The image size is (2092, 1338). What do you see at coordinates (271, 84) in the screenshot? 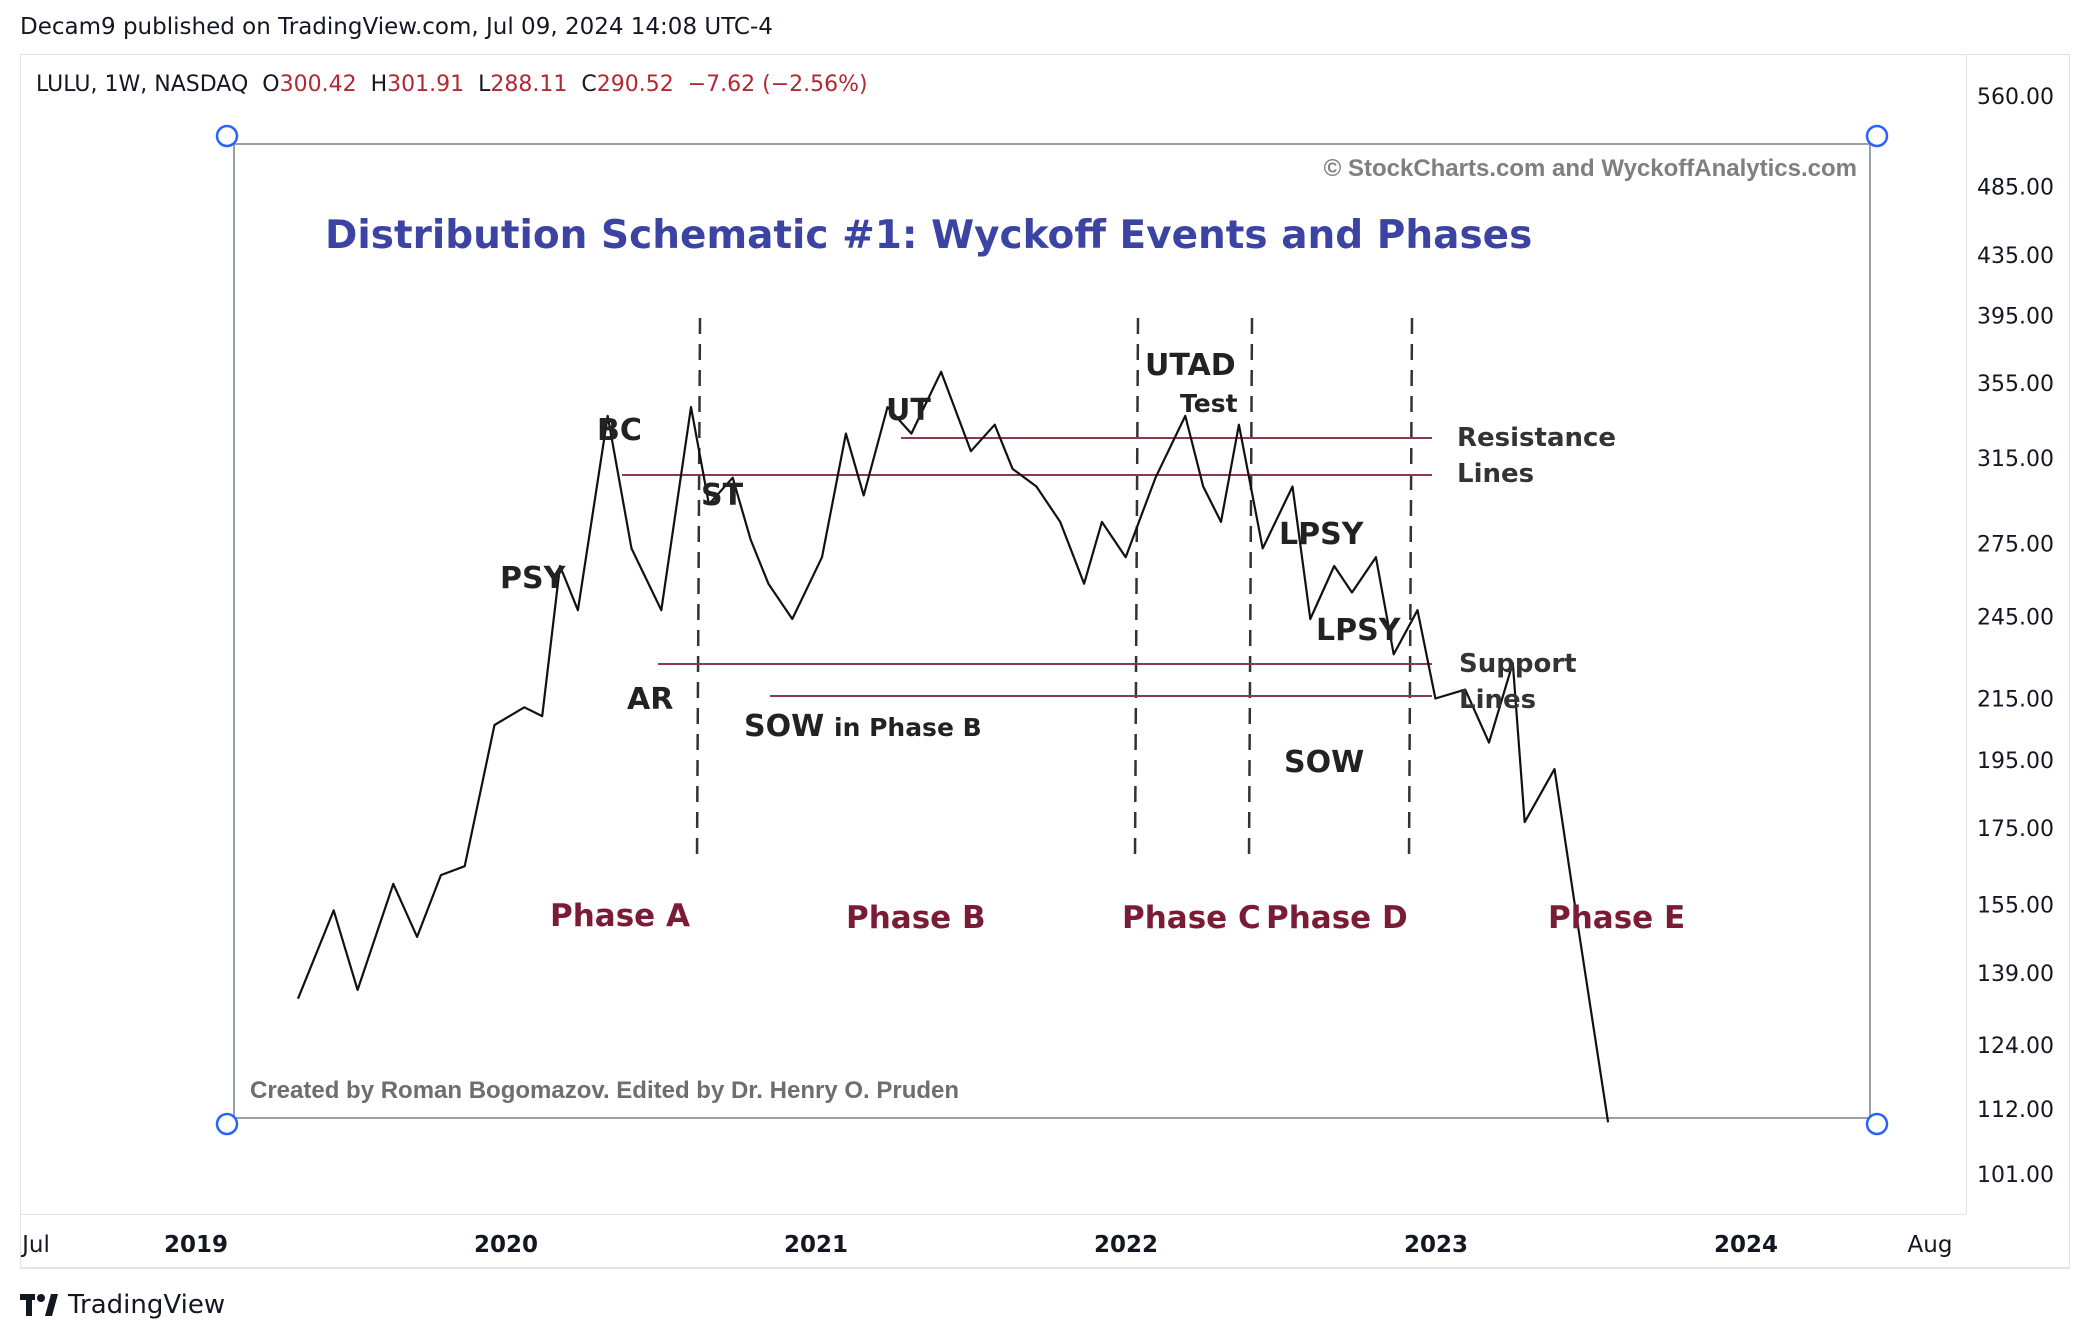
I see `open-label: O` at bounding box center [271, 84].